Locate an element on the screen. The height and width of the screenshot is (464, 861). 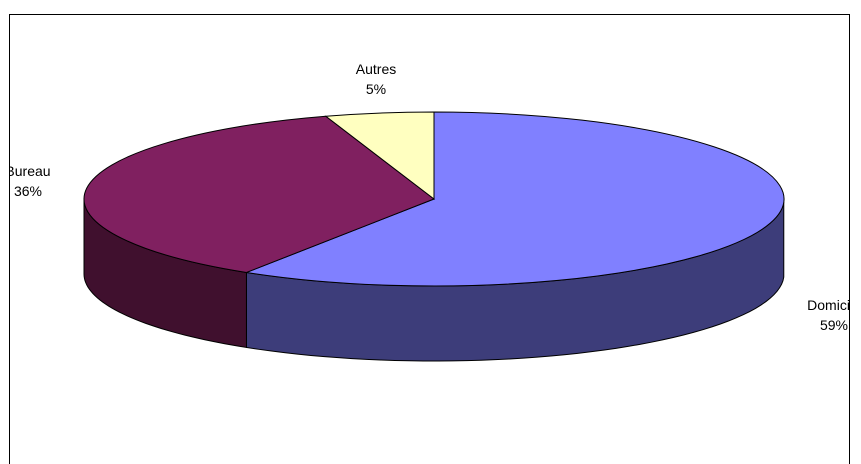
slice-label-autres-name: Autres is located at coordinates (376, 69).